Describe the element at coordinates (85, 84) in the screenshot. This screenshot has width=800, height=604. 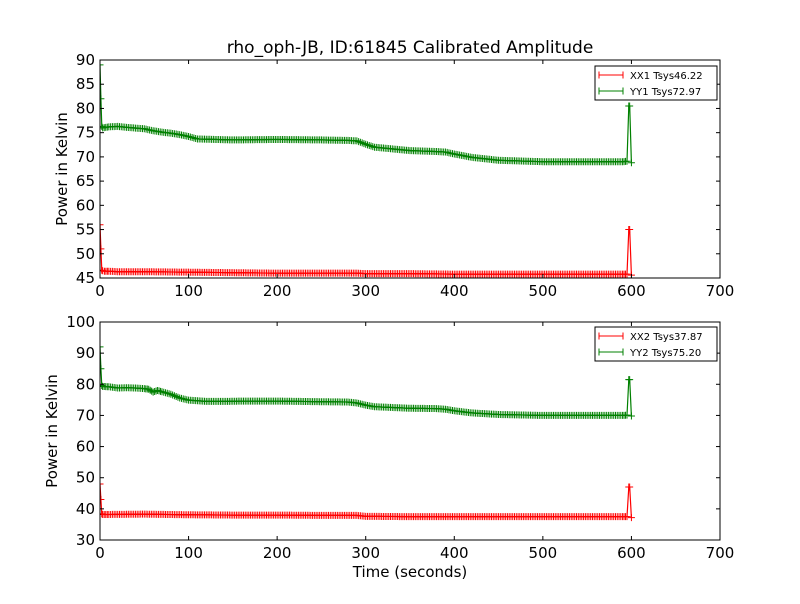
I see `y-tick-label: 85` at that location.